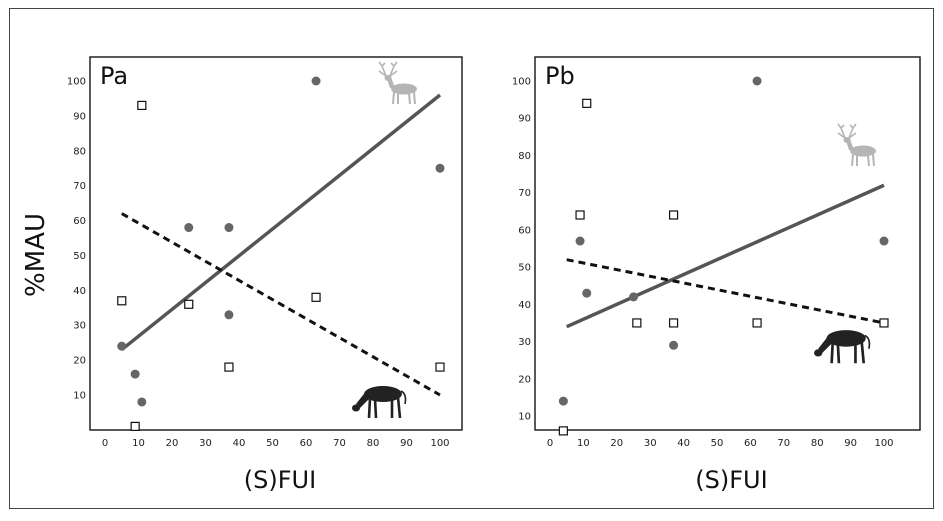  I want to click on trendline-solid, so click(725, 256).